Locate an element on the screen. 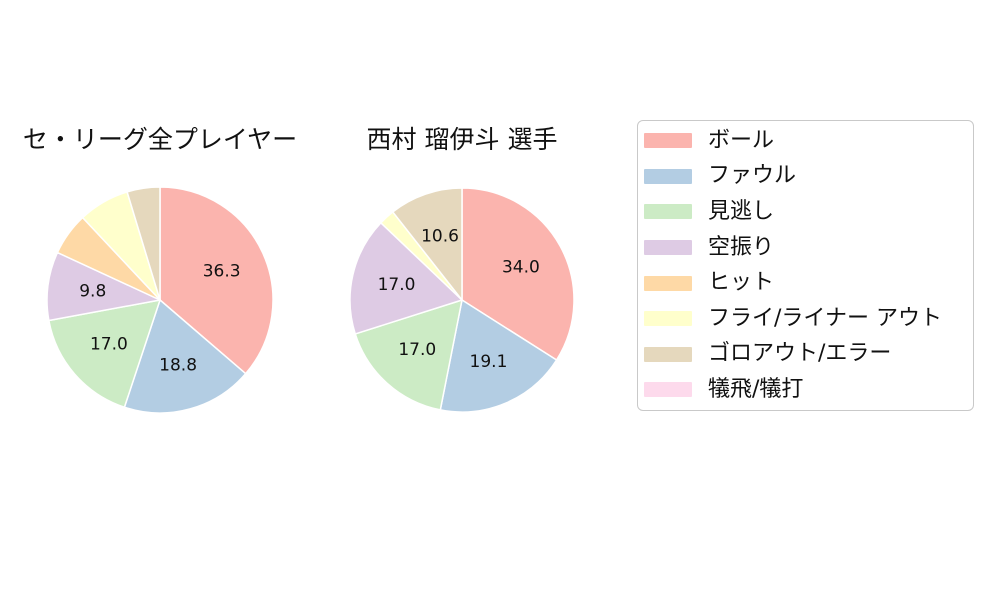 This screenshot has width=1000, height=600. legend-swatch-fly-liner-out is located at coordinates (668, 319).